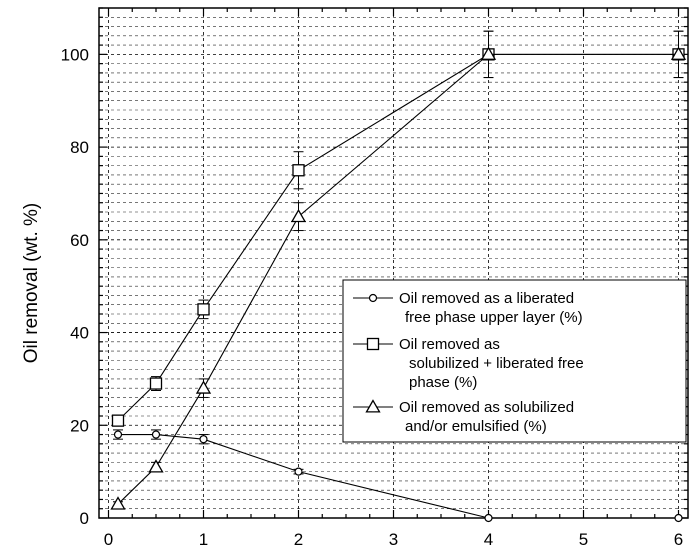 Image resolution: width=693 pixels, height=554 pixels. What do you see at coordinates (75, 54) in the screenshot?
I see `y-tick-label: 100` at bounding box center [75, 54].